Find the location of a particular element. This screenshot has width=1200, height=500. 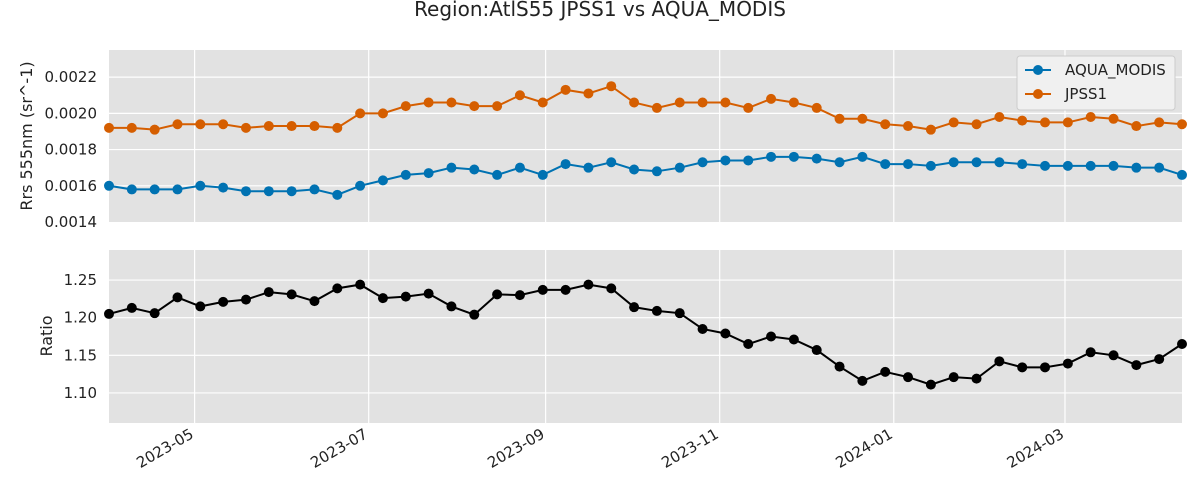

y-tick-label: 0.0016 is located at coordinates (71, 186).